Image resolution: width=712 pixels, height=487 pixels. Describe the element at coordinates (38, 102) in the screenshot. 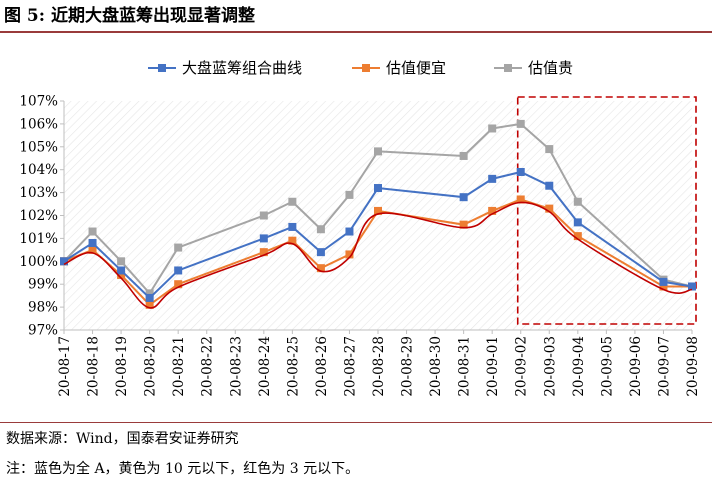

I see `y-tick-label: 107%` at that location.